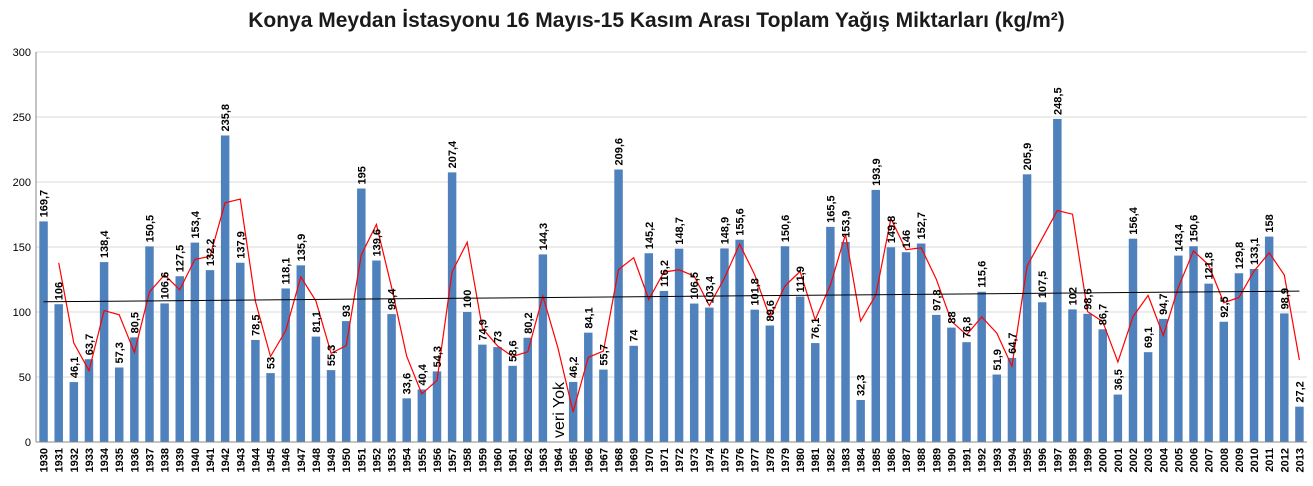  What do you see at coordinates (725, 460) in the screenshot?
I see `x-tick-1975: 1975` at bounding box center [725, 460].